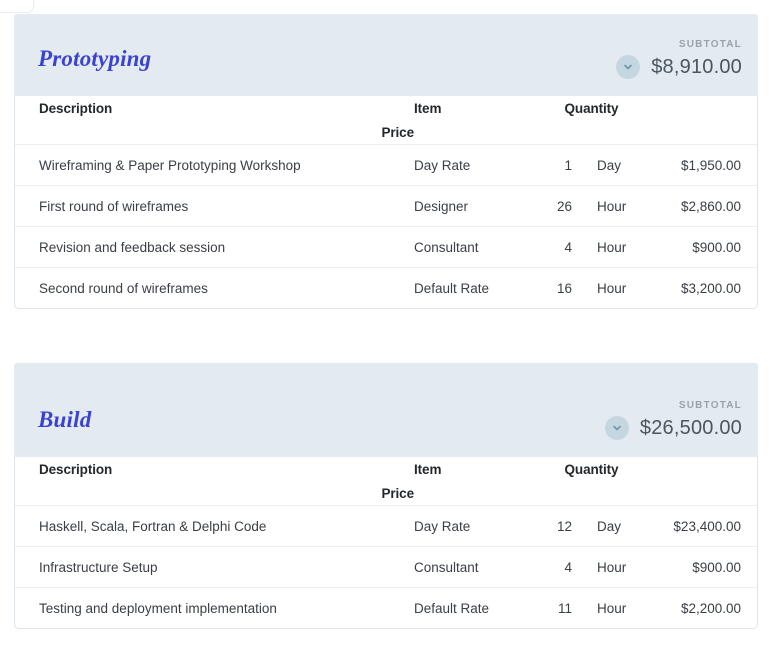 This screenshot has width=770, height=646. Describe the element at coordinates (114, 206) in the screenshot. I see `cell-description: First round of wireframes` at that location.